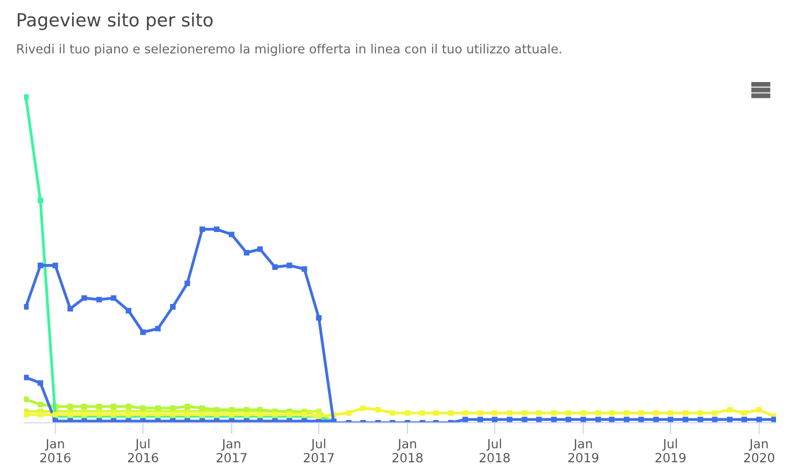 The width and height of the screenshot is (800, 475). I want to click on x-tick-label: Jan 2019, so click(583, 450).